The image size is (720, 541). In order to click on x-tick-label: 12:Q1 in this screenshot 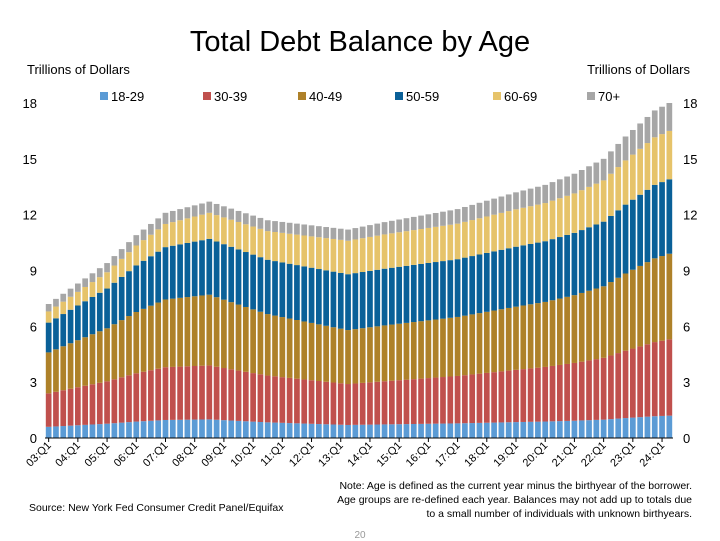, I will do `click(302, 455)`.